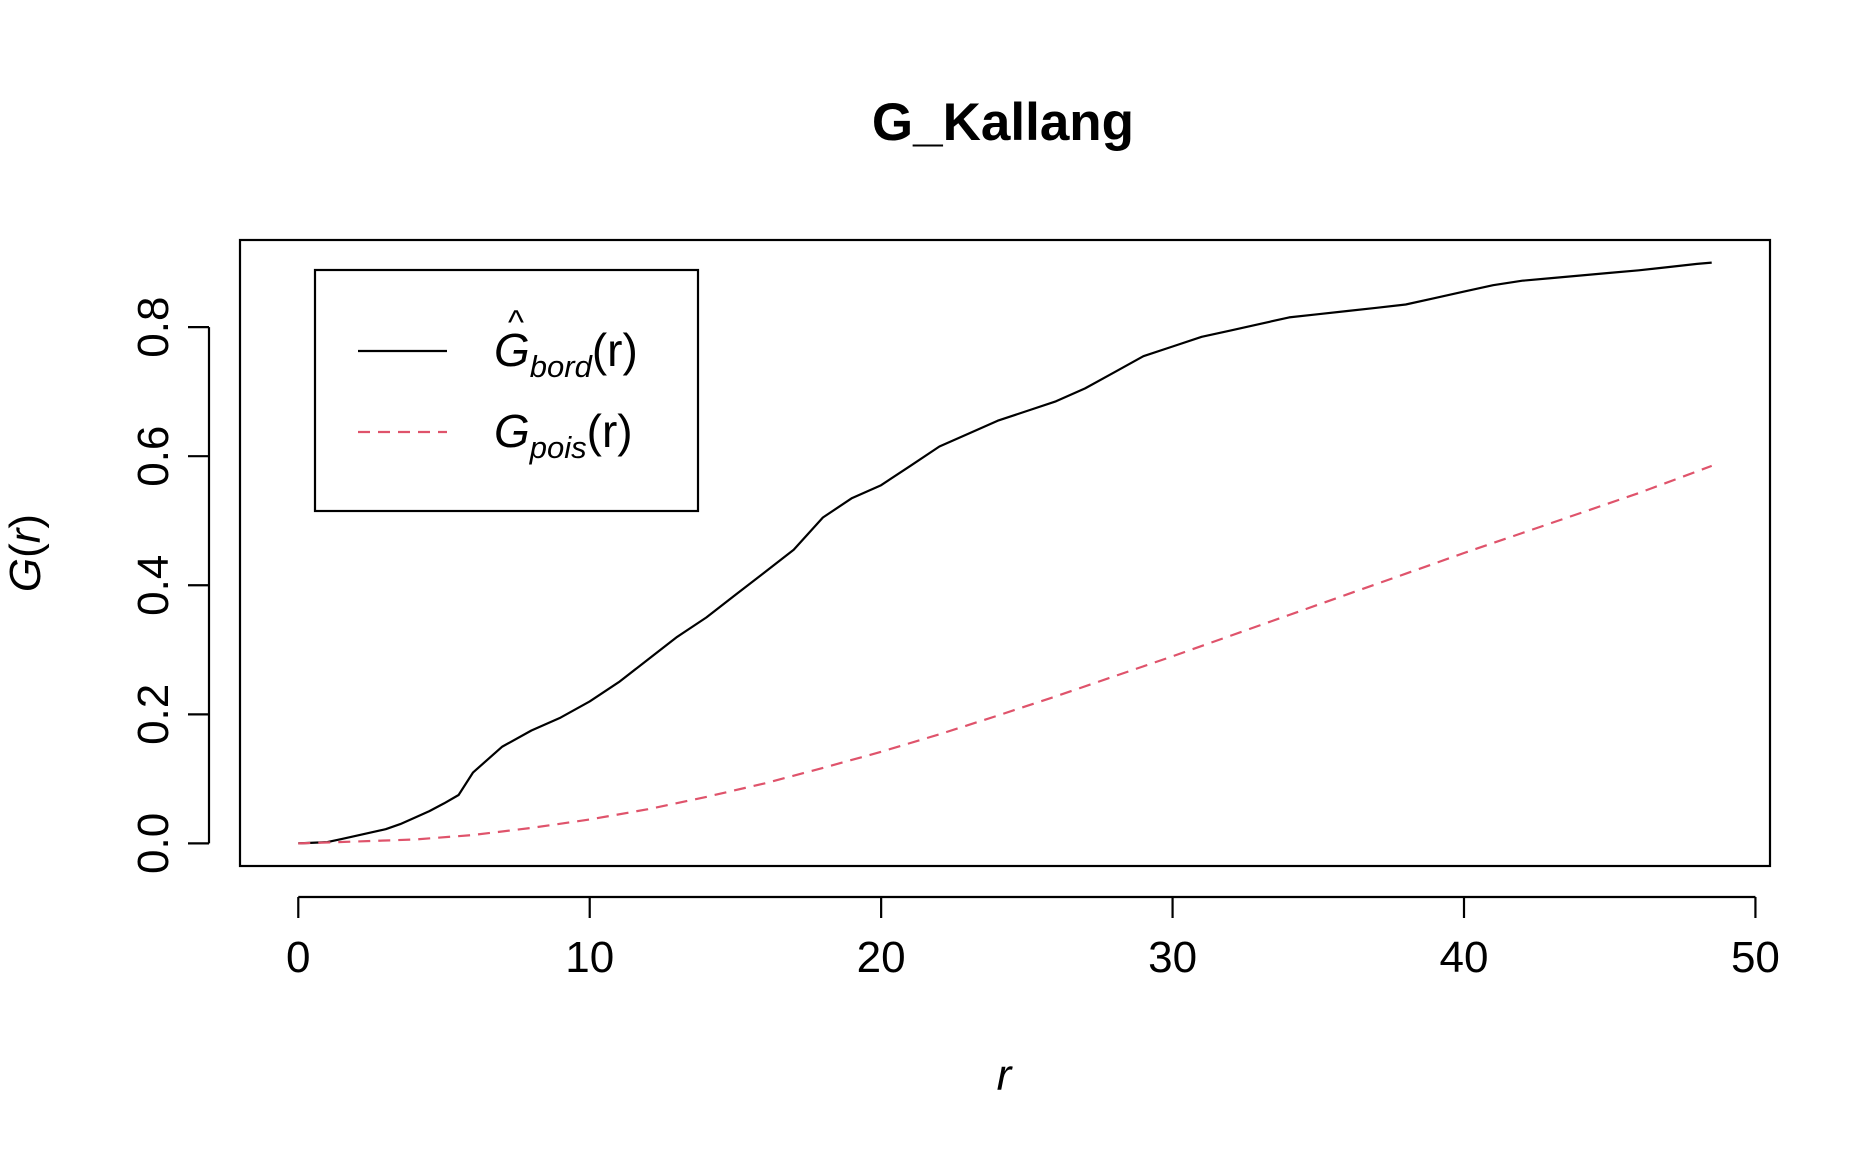  What do you see at coordinates (562, 366) in the screenshot?
I see `legend-subscript: bord` at bounding box center [562, 366].